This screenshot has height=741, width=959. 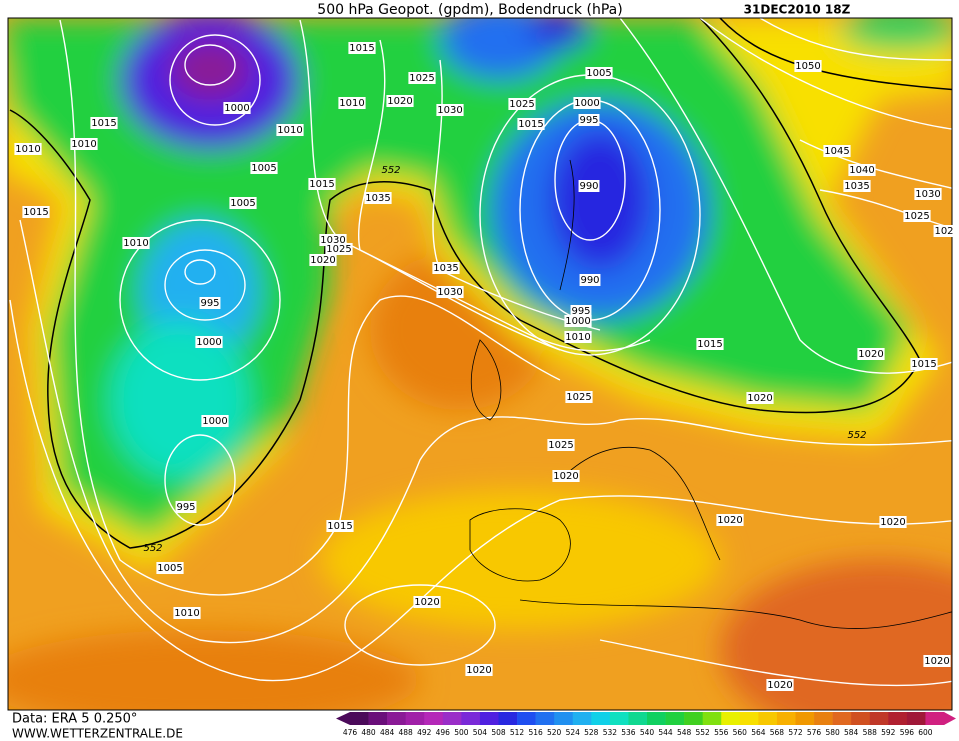 I want to click on legend-label: 488, so click(x=406, y=732).